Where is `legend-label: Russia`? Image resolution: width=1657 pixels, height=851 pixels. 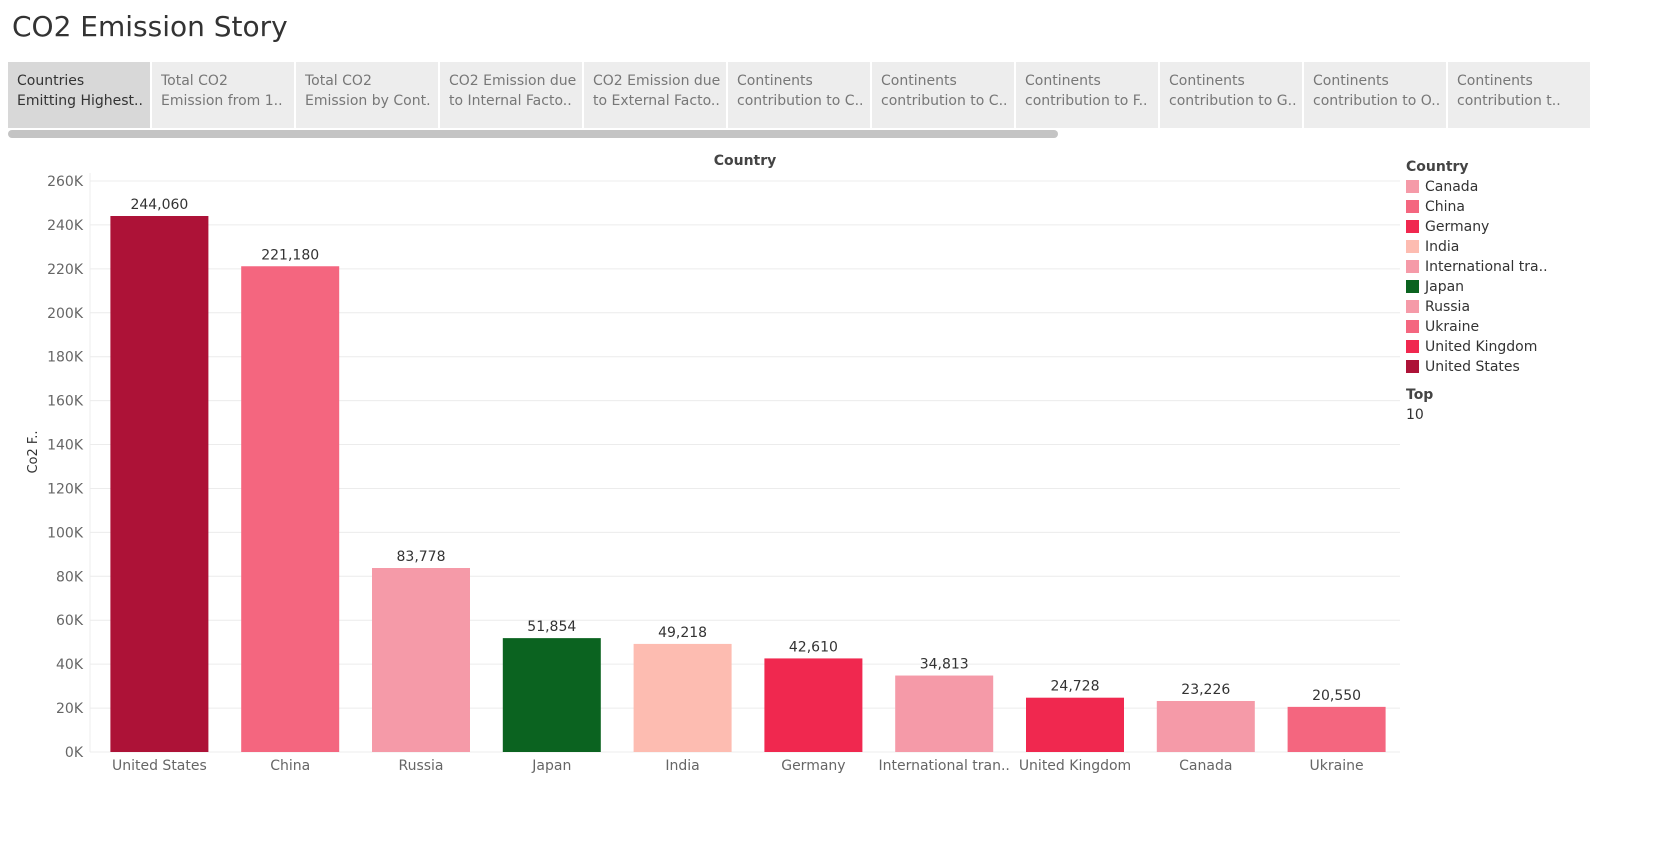 legend-label: Russia is located at coordinates (1448, 307).